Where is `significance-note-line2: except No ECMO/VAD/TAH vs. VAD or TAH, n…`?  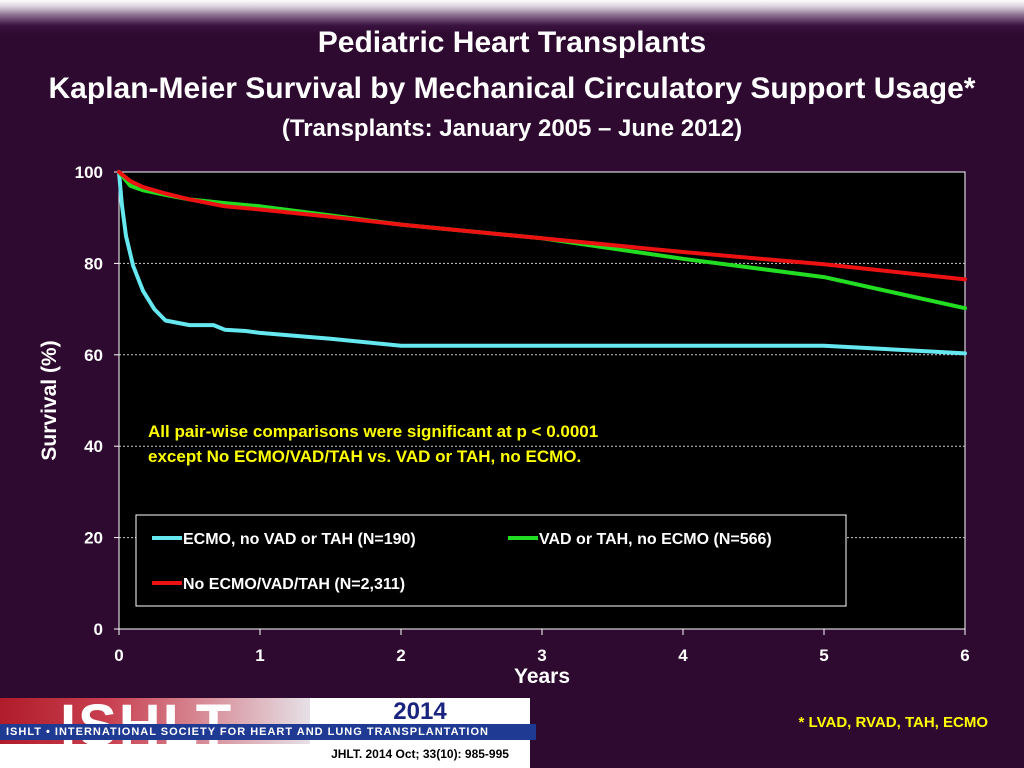
significance-note-line2: except No ECMO/VAD/TAH vs. VAD or TAH, n… is located at coordinates (364, 456).